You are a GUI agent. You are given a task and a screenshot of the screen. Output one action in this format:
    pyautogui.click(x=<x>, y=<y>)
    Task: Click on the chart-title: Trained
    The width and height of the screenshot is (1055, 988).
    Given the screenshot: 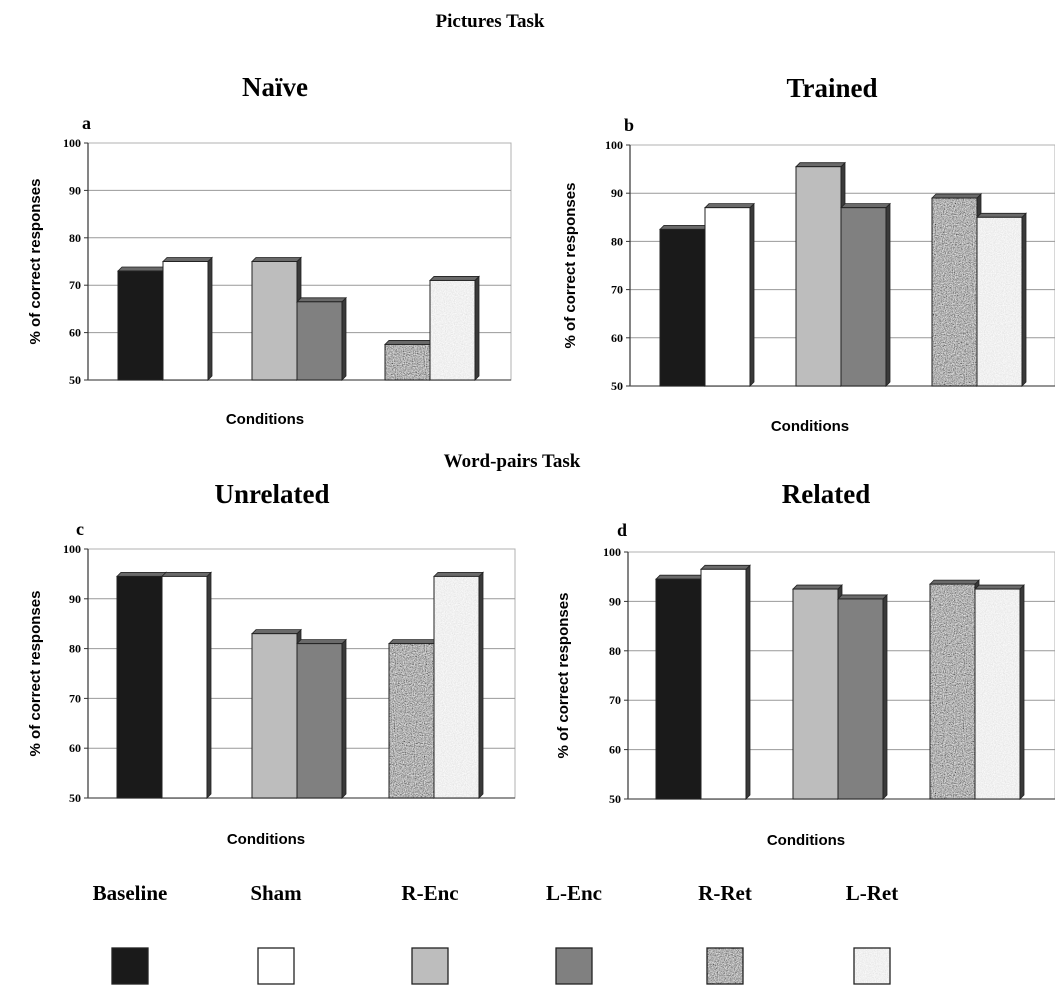 What is the action you would take?
    pyautogui.click(x=831, y=88)
    